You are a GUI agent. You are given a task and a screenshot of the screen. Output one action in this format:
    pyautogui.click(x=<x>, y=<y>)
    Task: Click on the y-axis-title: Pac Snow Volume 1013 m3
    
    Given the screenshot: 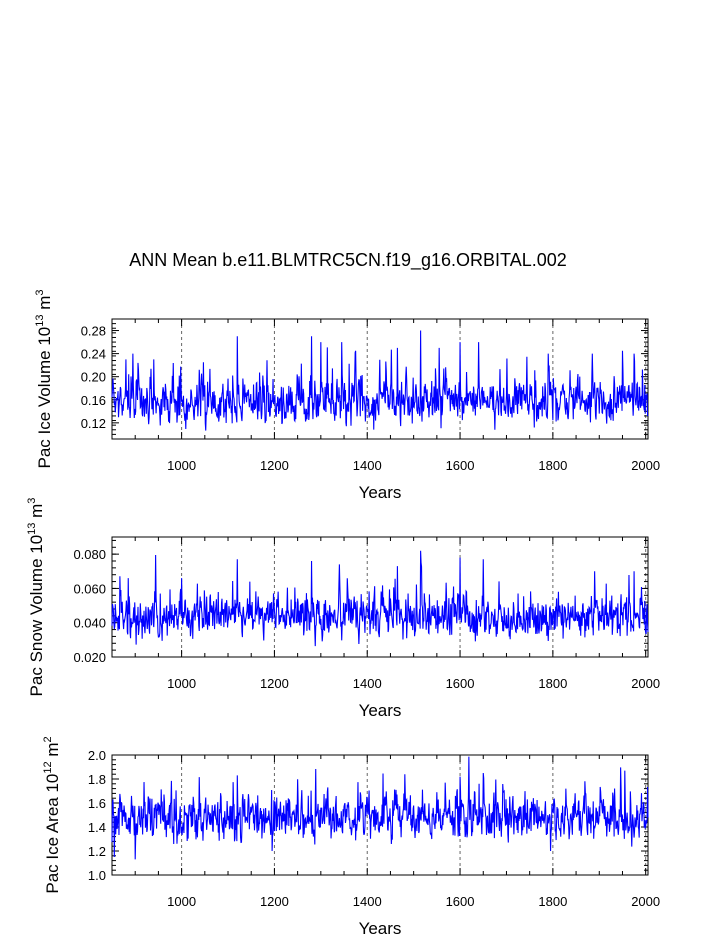 What is the action you would take?
    pyautogui.click(x=36, y=597)
    